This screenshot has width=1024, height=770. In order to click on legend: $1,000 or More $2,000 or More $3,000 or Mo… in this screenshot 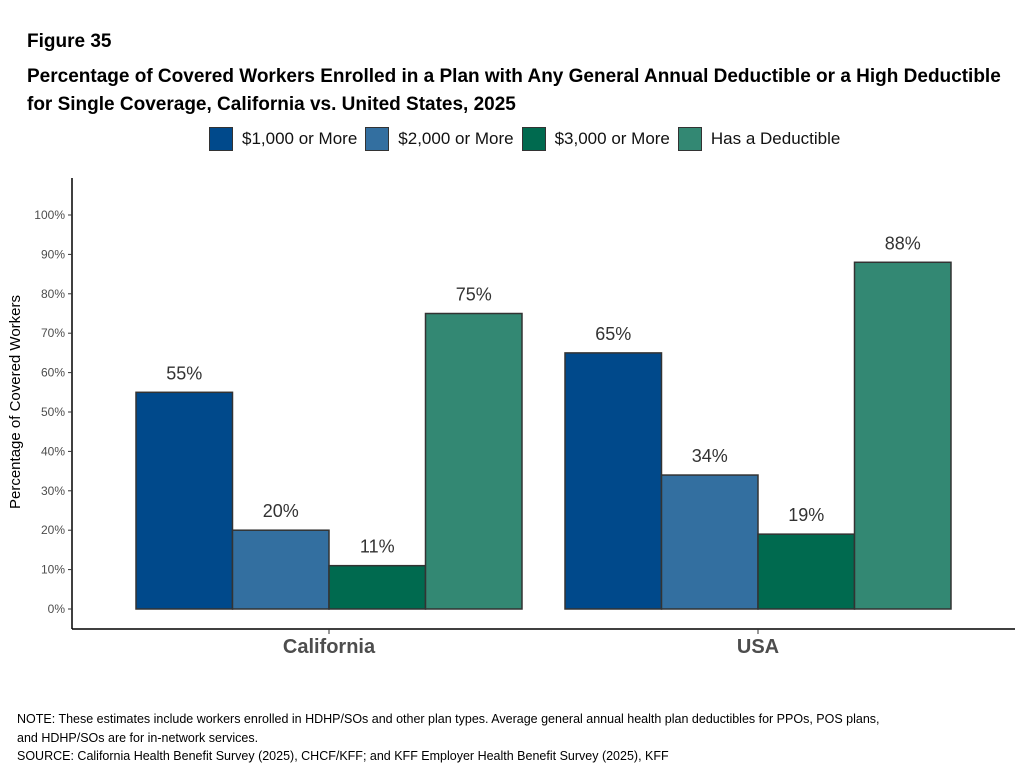, I will do `click(528, 139)`.